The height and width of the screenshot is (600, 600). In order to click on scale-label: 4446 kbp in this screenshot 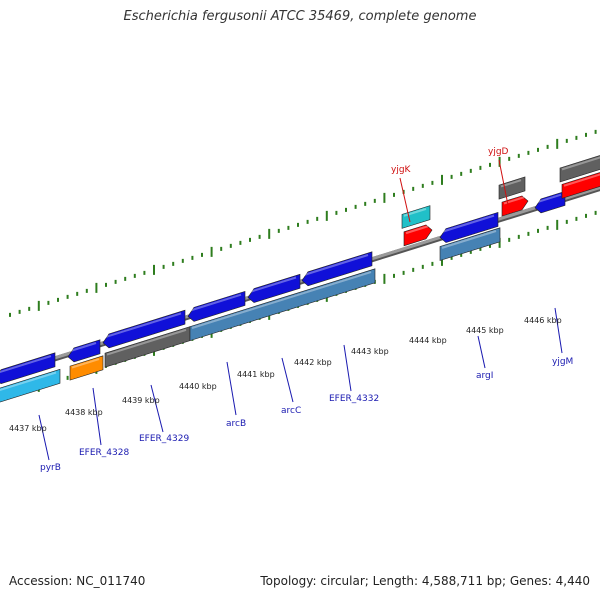, I will do `click(543, 320)`.